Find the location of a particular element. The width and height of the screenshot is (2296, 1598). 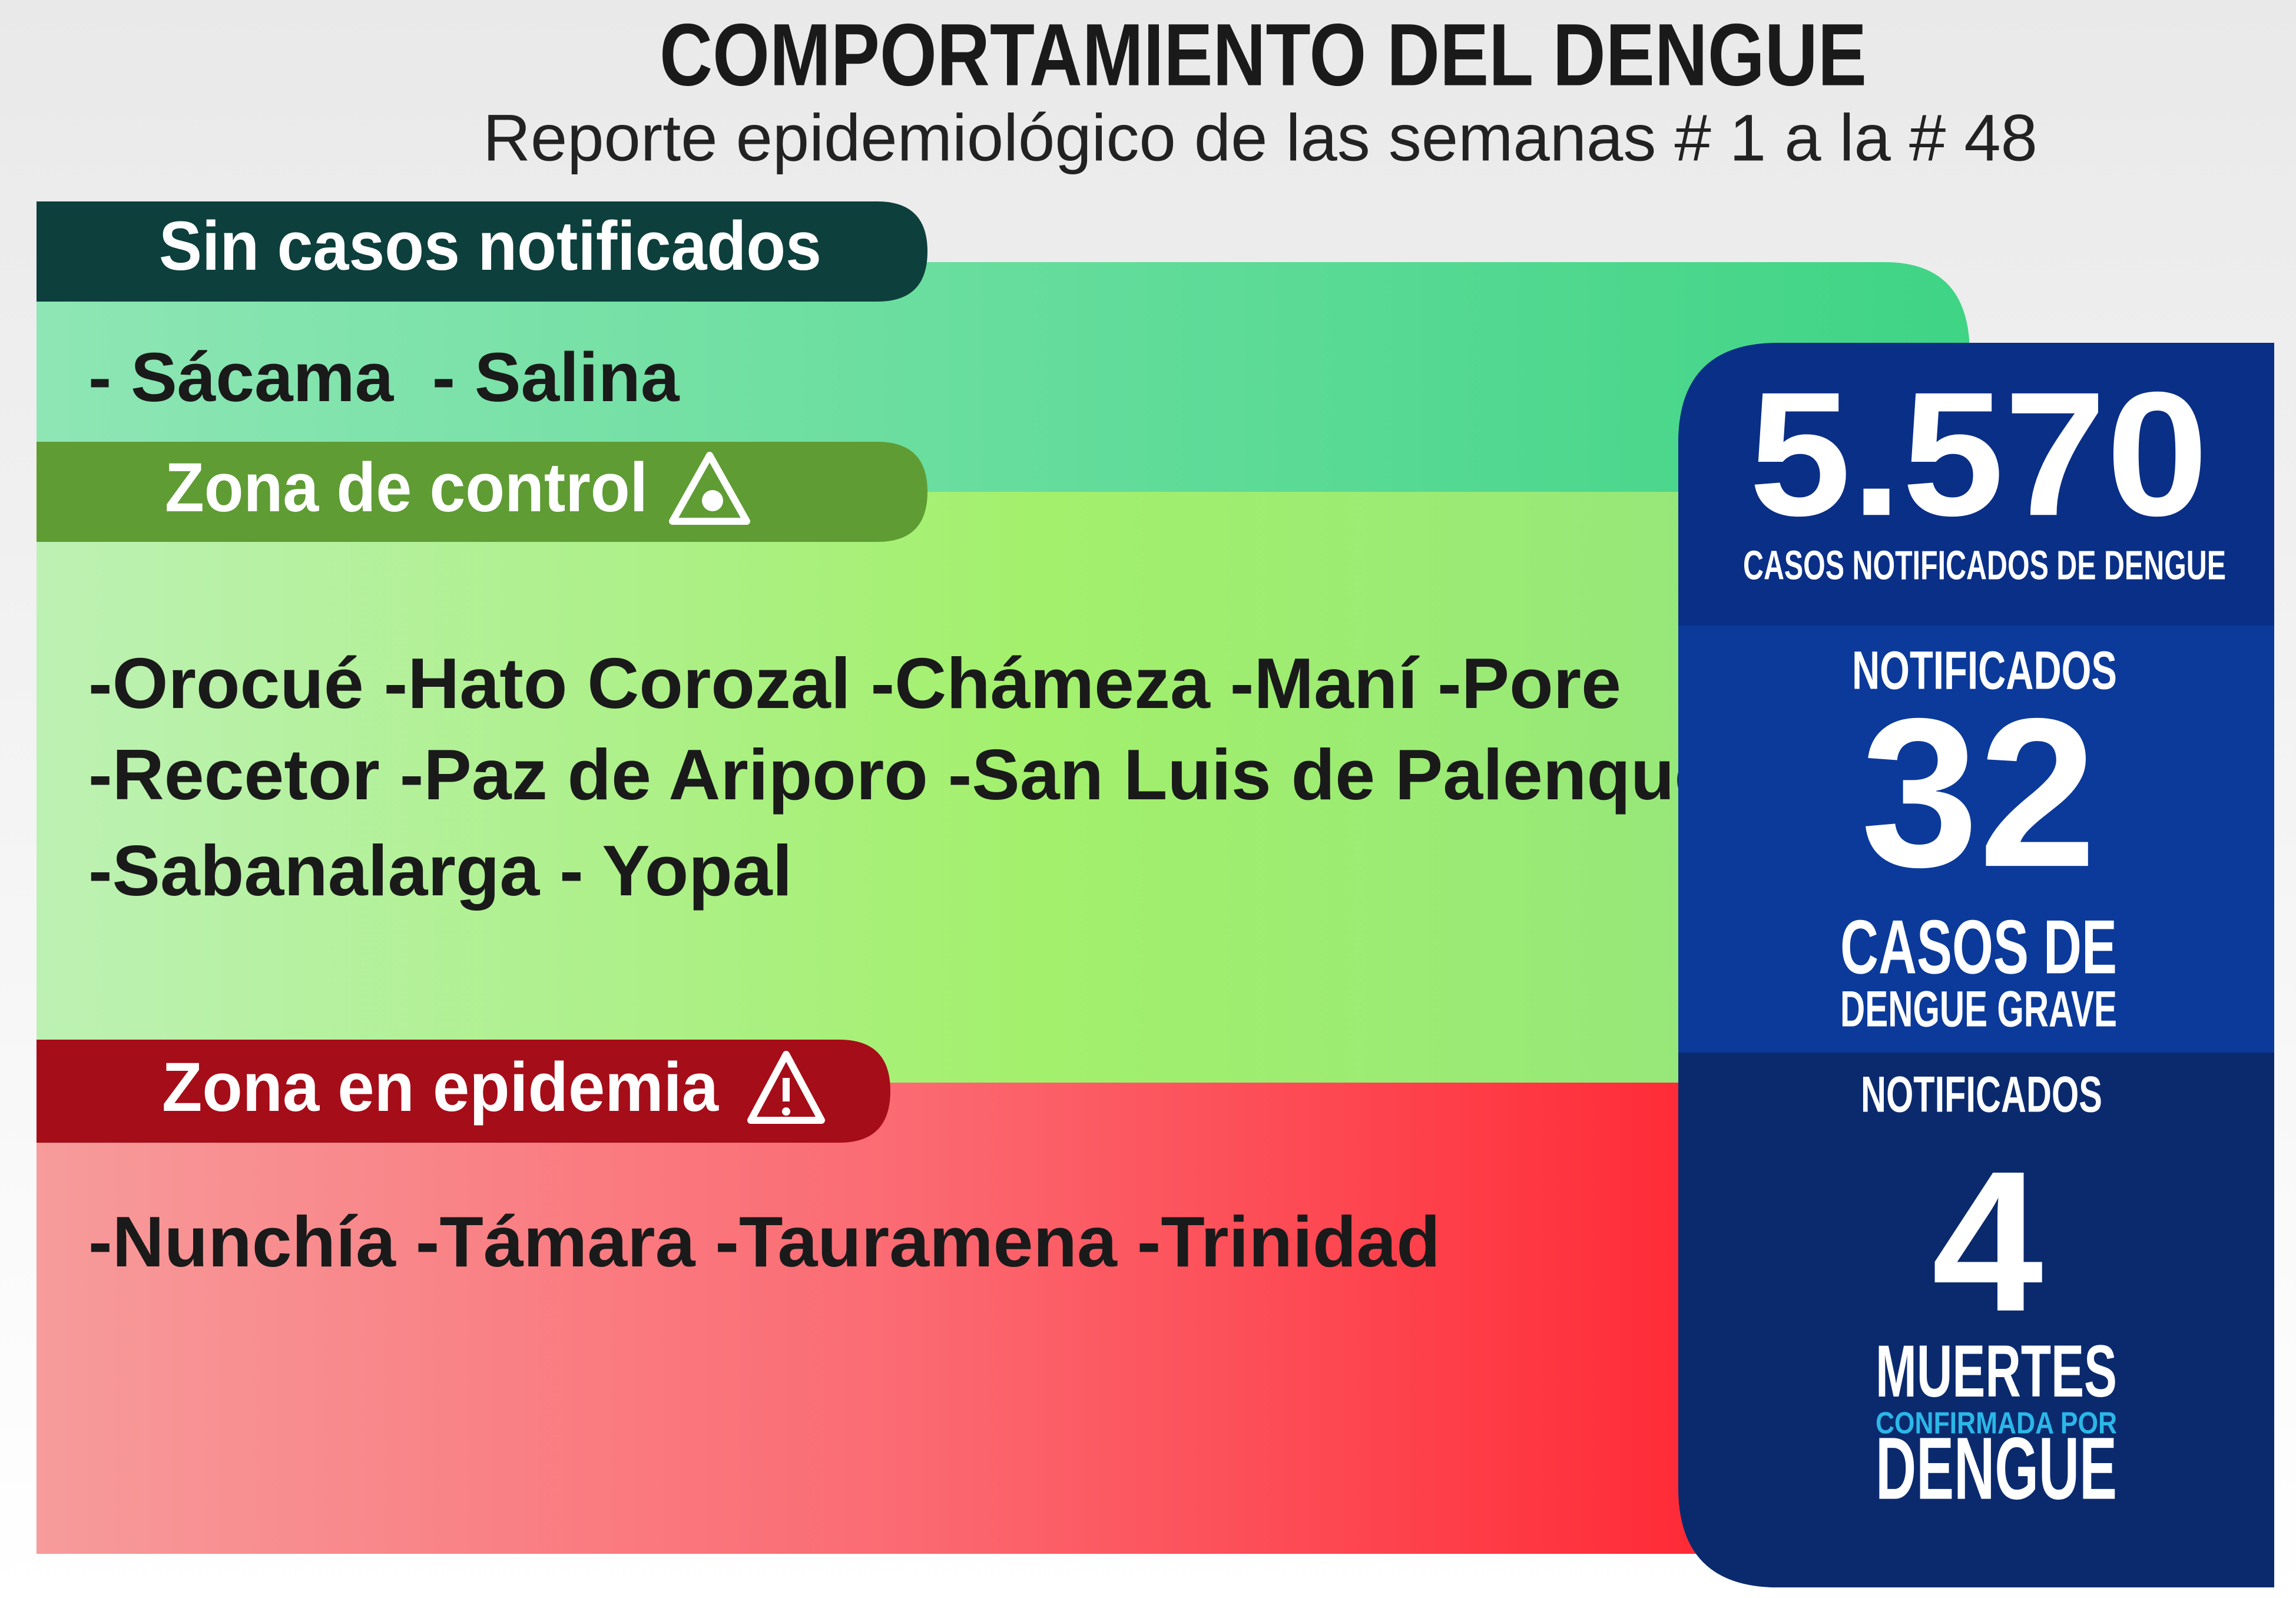

section-line: - Sácama - Salina is located at coordinates (384, 377).